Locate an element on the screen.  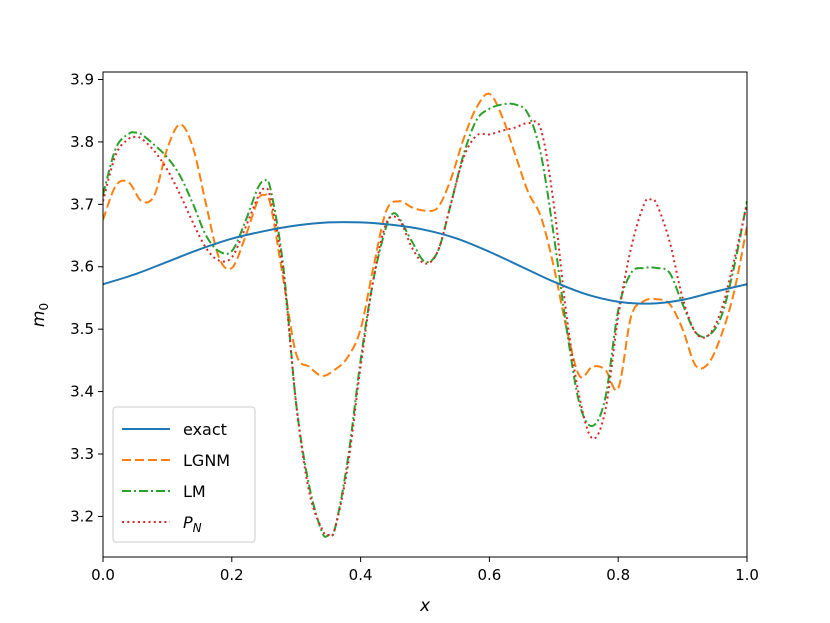
legend-box is located at coordinates (184, 474).